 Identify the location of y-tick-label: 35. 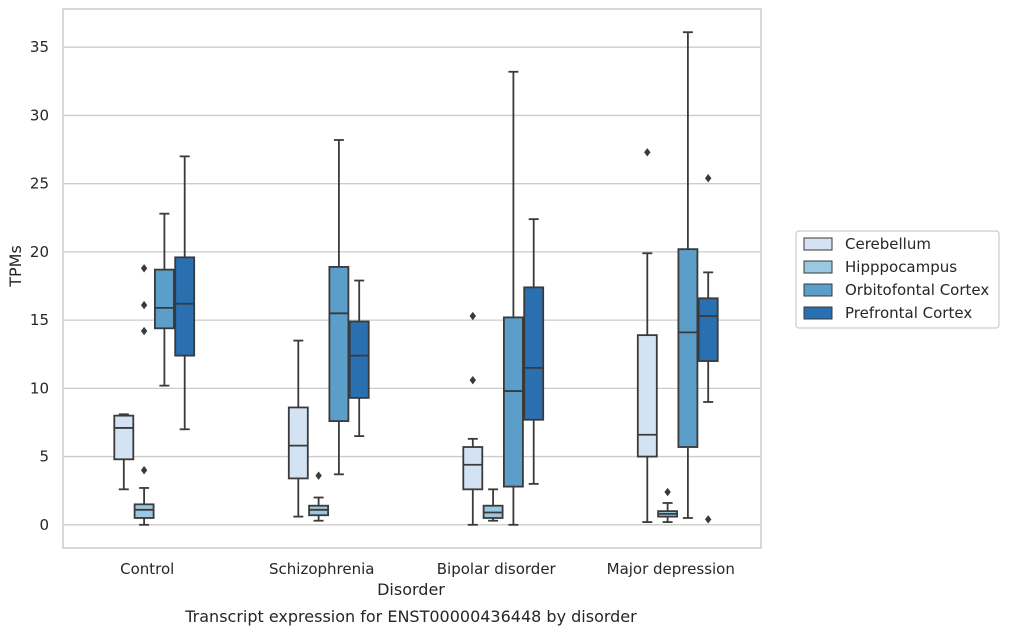
(39, 47).